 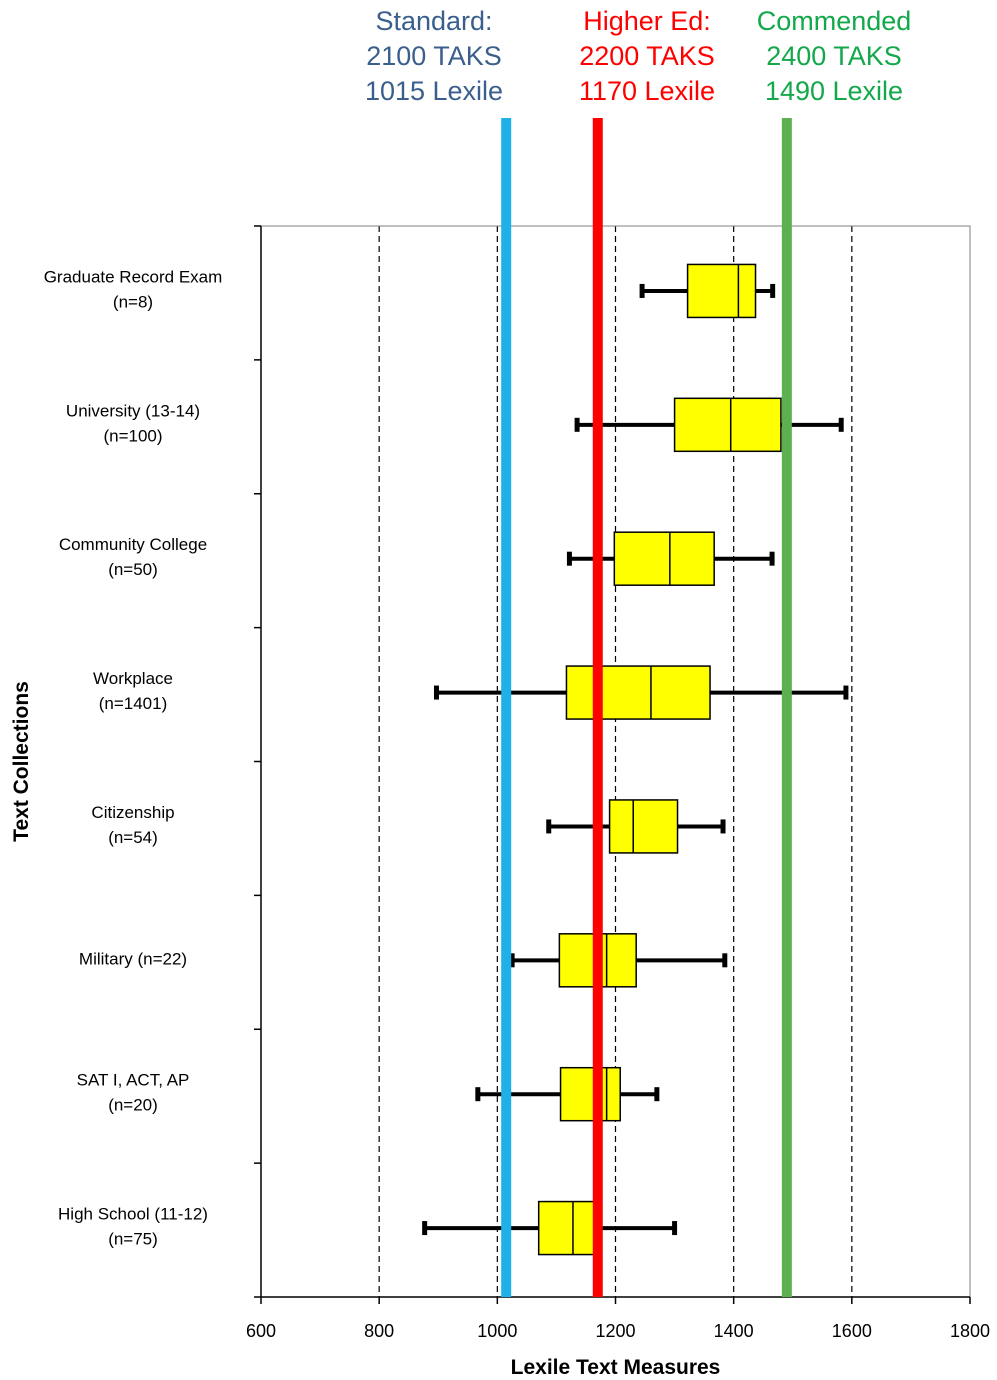 I want to click on reference-label-line: 2200 TAKS, so click(x=647, y=56).